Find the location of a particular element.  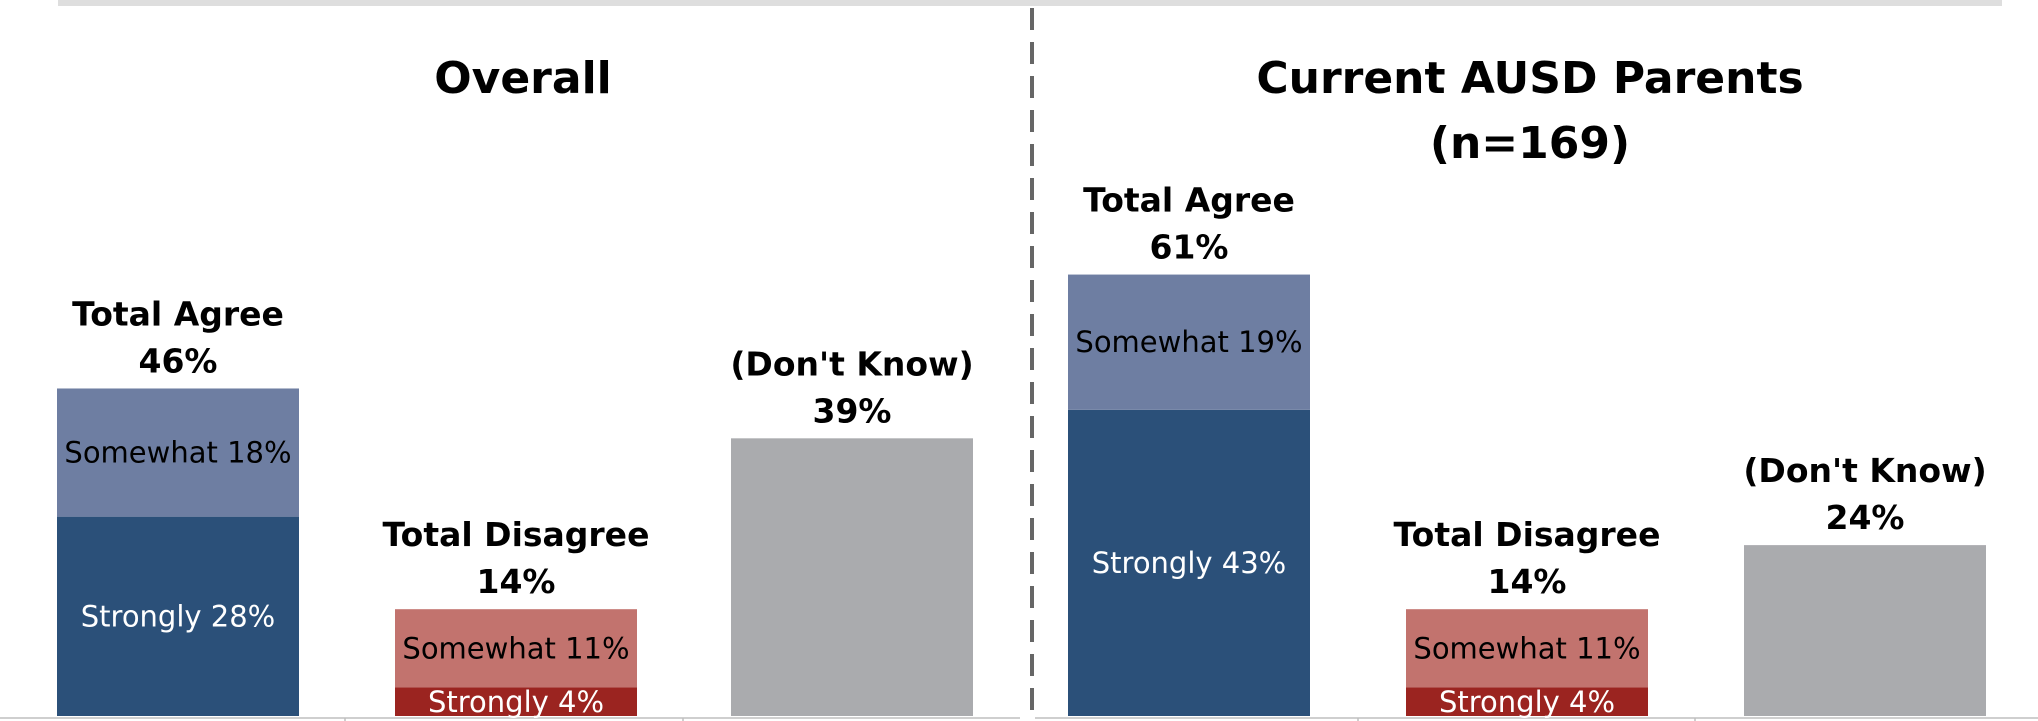

panel-2-total-label: Total Disagree is located at coordinates (1527, 534).